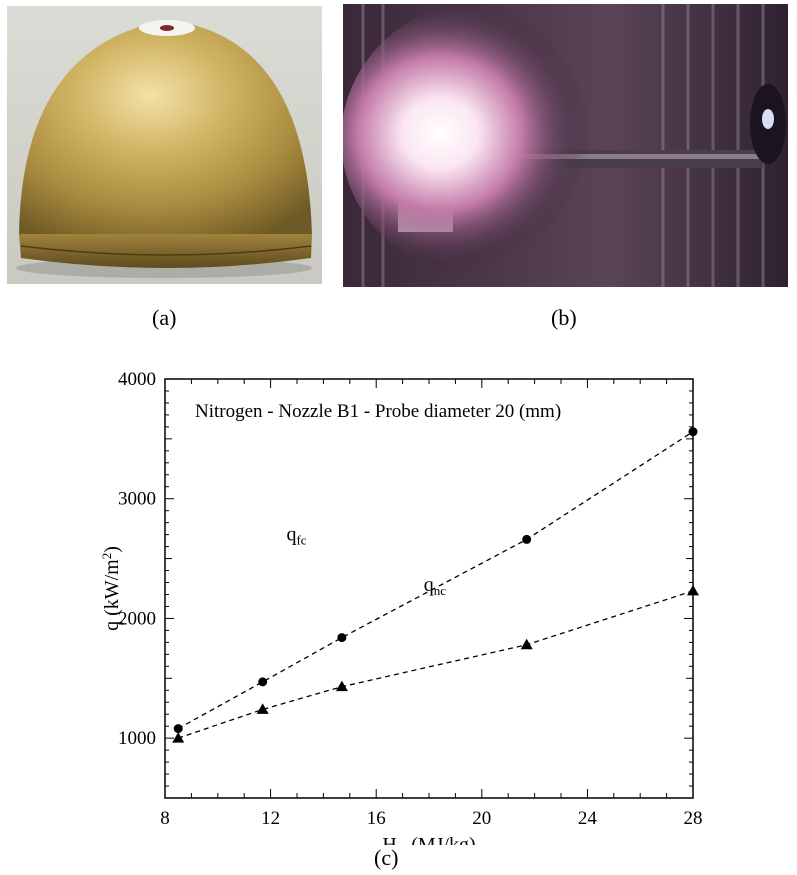 This screenshot has height=875, width=797. Describe the element at coordinates (376, 818) in the screenshot. I see `x-tick-label: 16` at that location.